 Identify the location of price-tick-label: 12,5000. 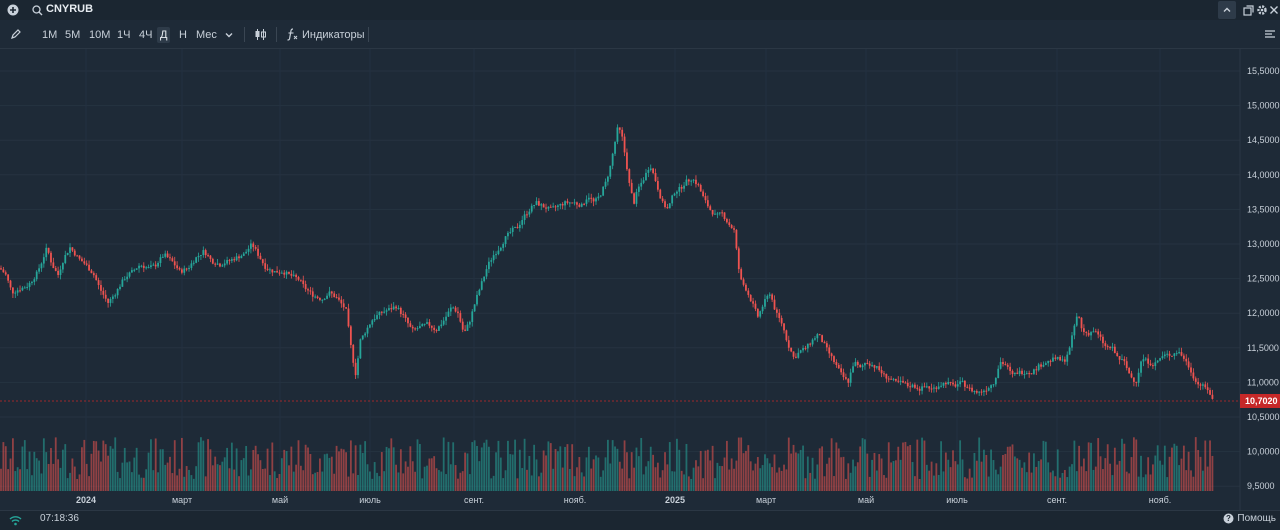
(1263, 279).